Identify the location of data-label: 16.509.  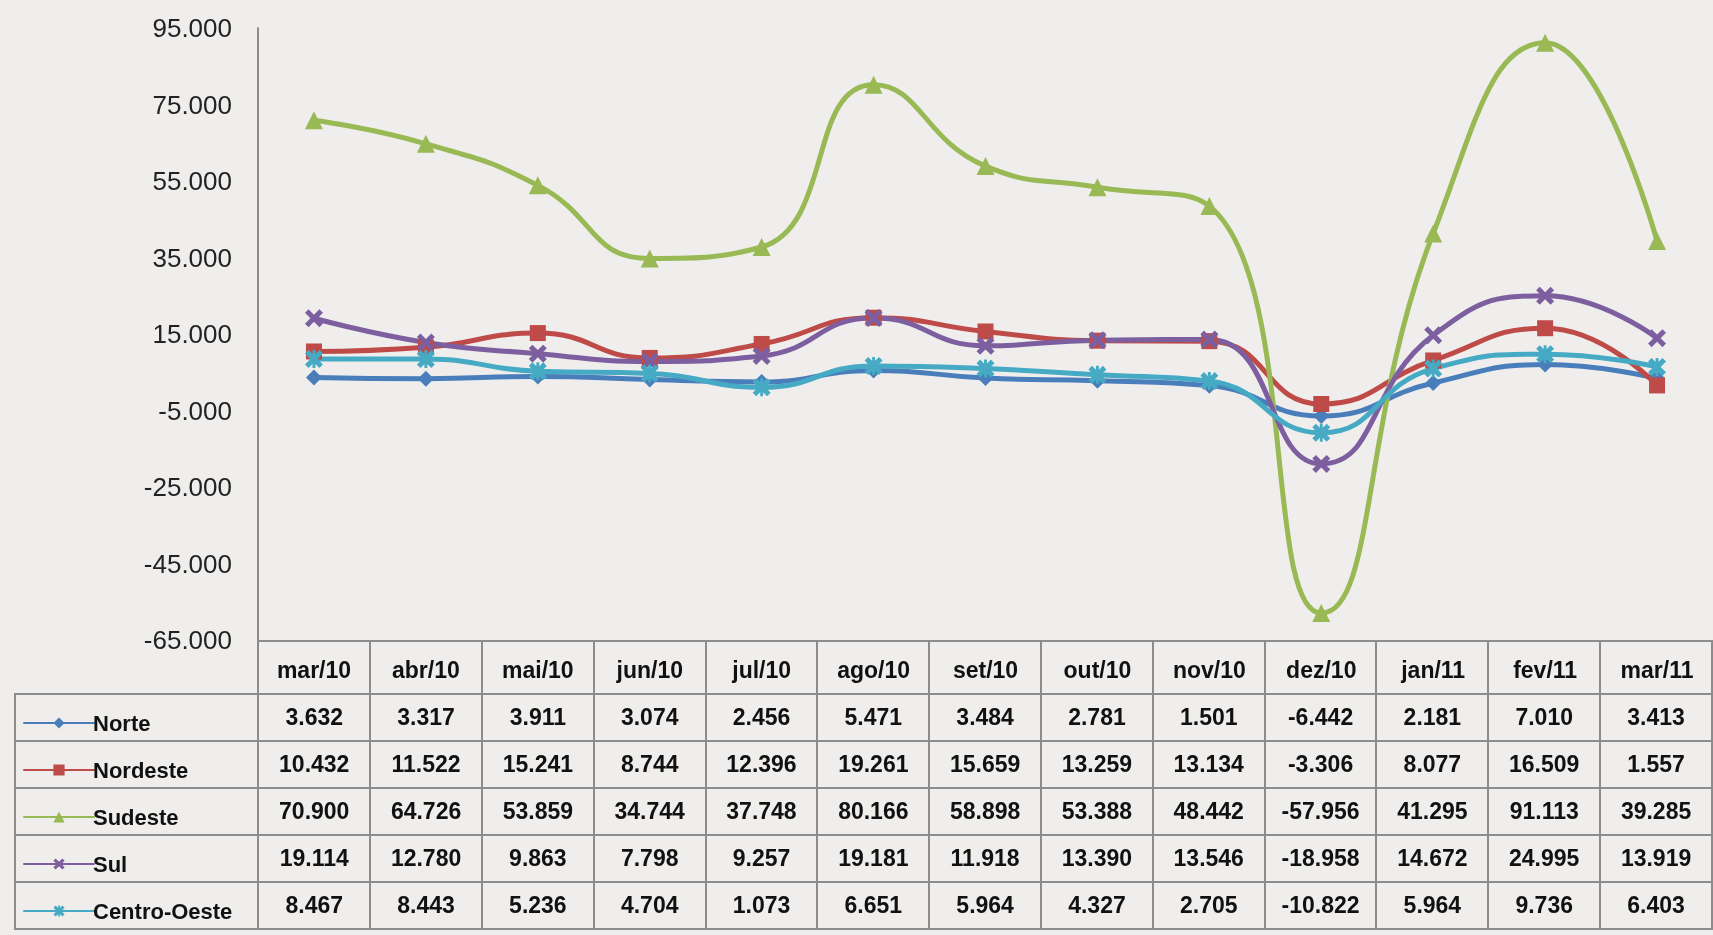
(1544, 764).